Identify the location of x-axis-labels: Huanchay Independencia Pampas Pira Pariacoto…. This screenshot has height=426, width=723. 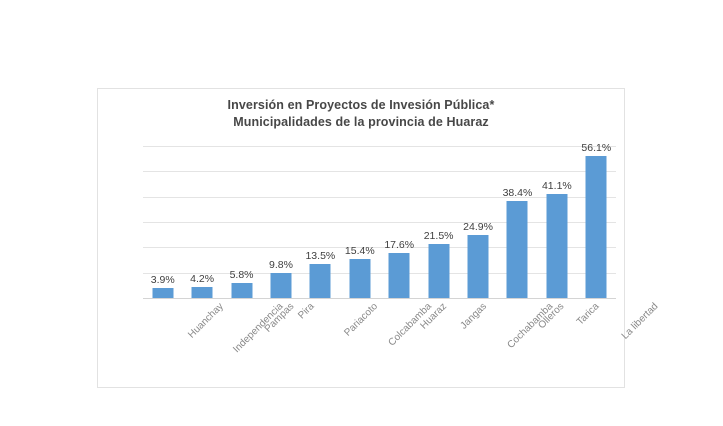
(402, 341).